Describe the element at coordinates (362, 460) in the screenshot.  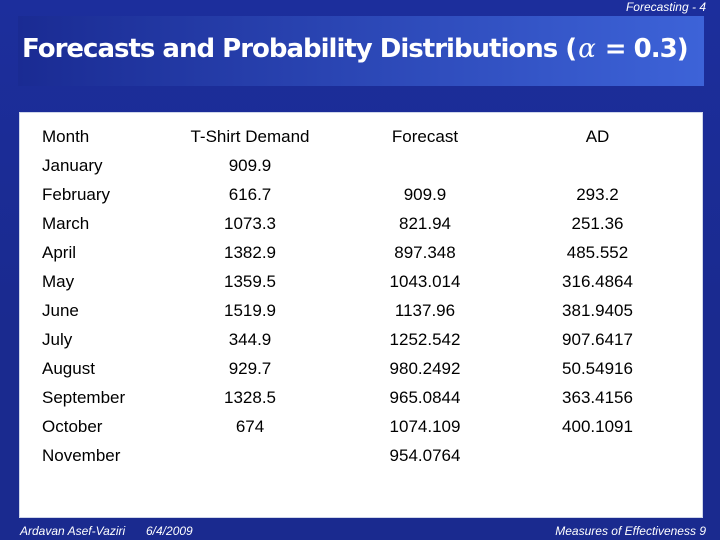
I see `table-row: November 954.0764` at that location.